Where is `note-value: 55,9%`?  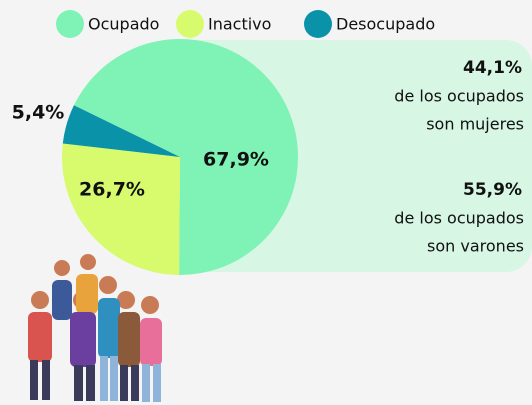
note-value: 55,9% is located at coordinates (492, 190).